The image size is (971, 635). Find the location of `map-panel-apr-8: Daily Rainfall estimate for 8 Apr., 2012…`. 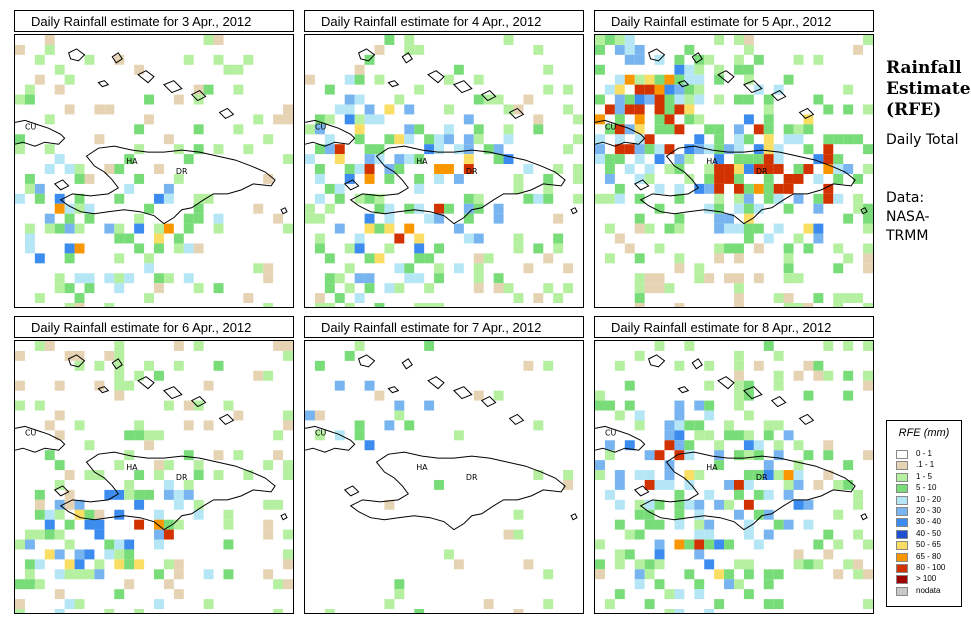

map-panel-apr-8: Daily Rainfall estimate for 8 Apr., 2012… is located at coordinates (734, 465).